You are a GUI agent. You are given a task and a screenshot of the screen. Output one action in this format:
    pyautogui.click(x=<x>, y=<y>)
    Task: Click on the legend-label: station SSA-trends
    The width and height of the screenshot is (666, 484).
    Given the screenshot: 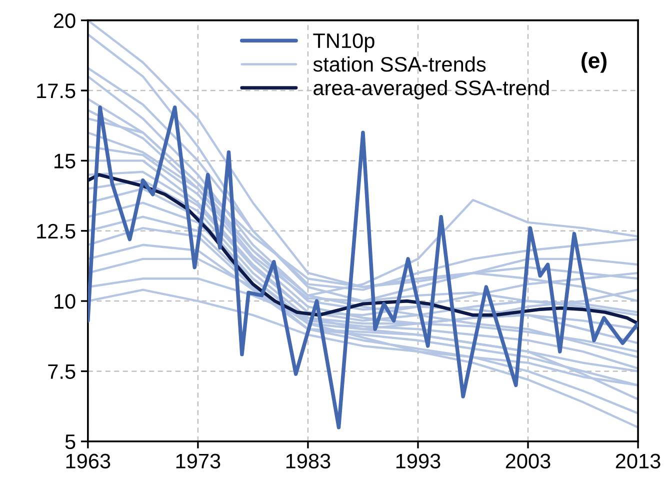 What is the action you would take?
    pyautogui.click(x=399, y=64)
    